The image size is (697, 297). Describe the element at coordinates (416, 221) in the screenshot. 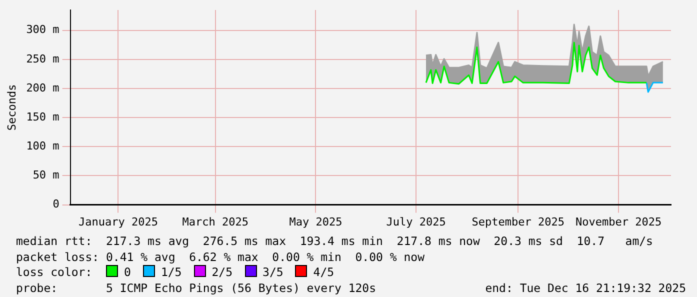

I see `x-tick-label: July 2025` at that location.